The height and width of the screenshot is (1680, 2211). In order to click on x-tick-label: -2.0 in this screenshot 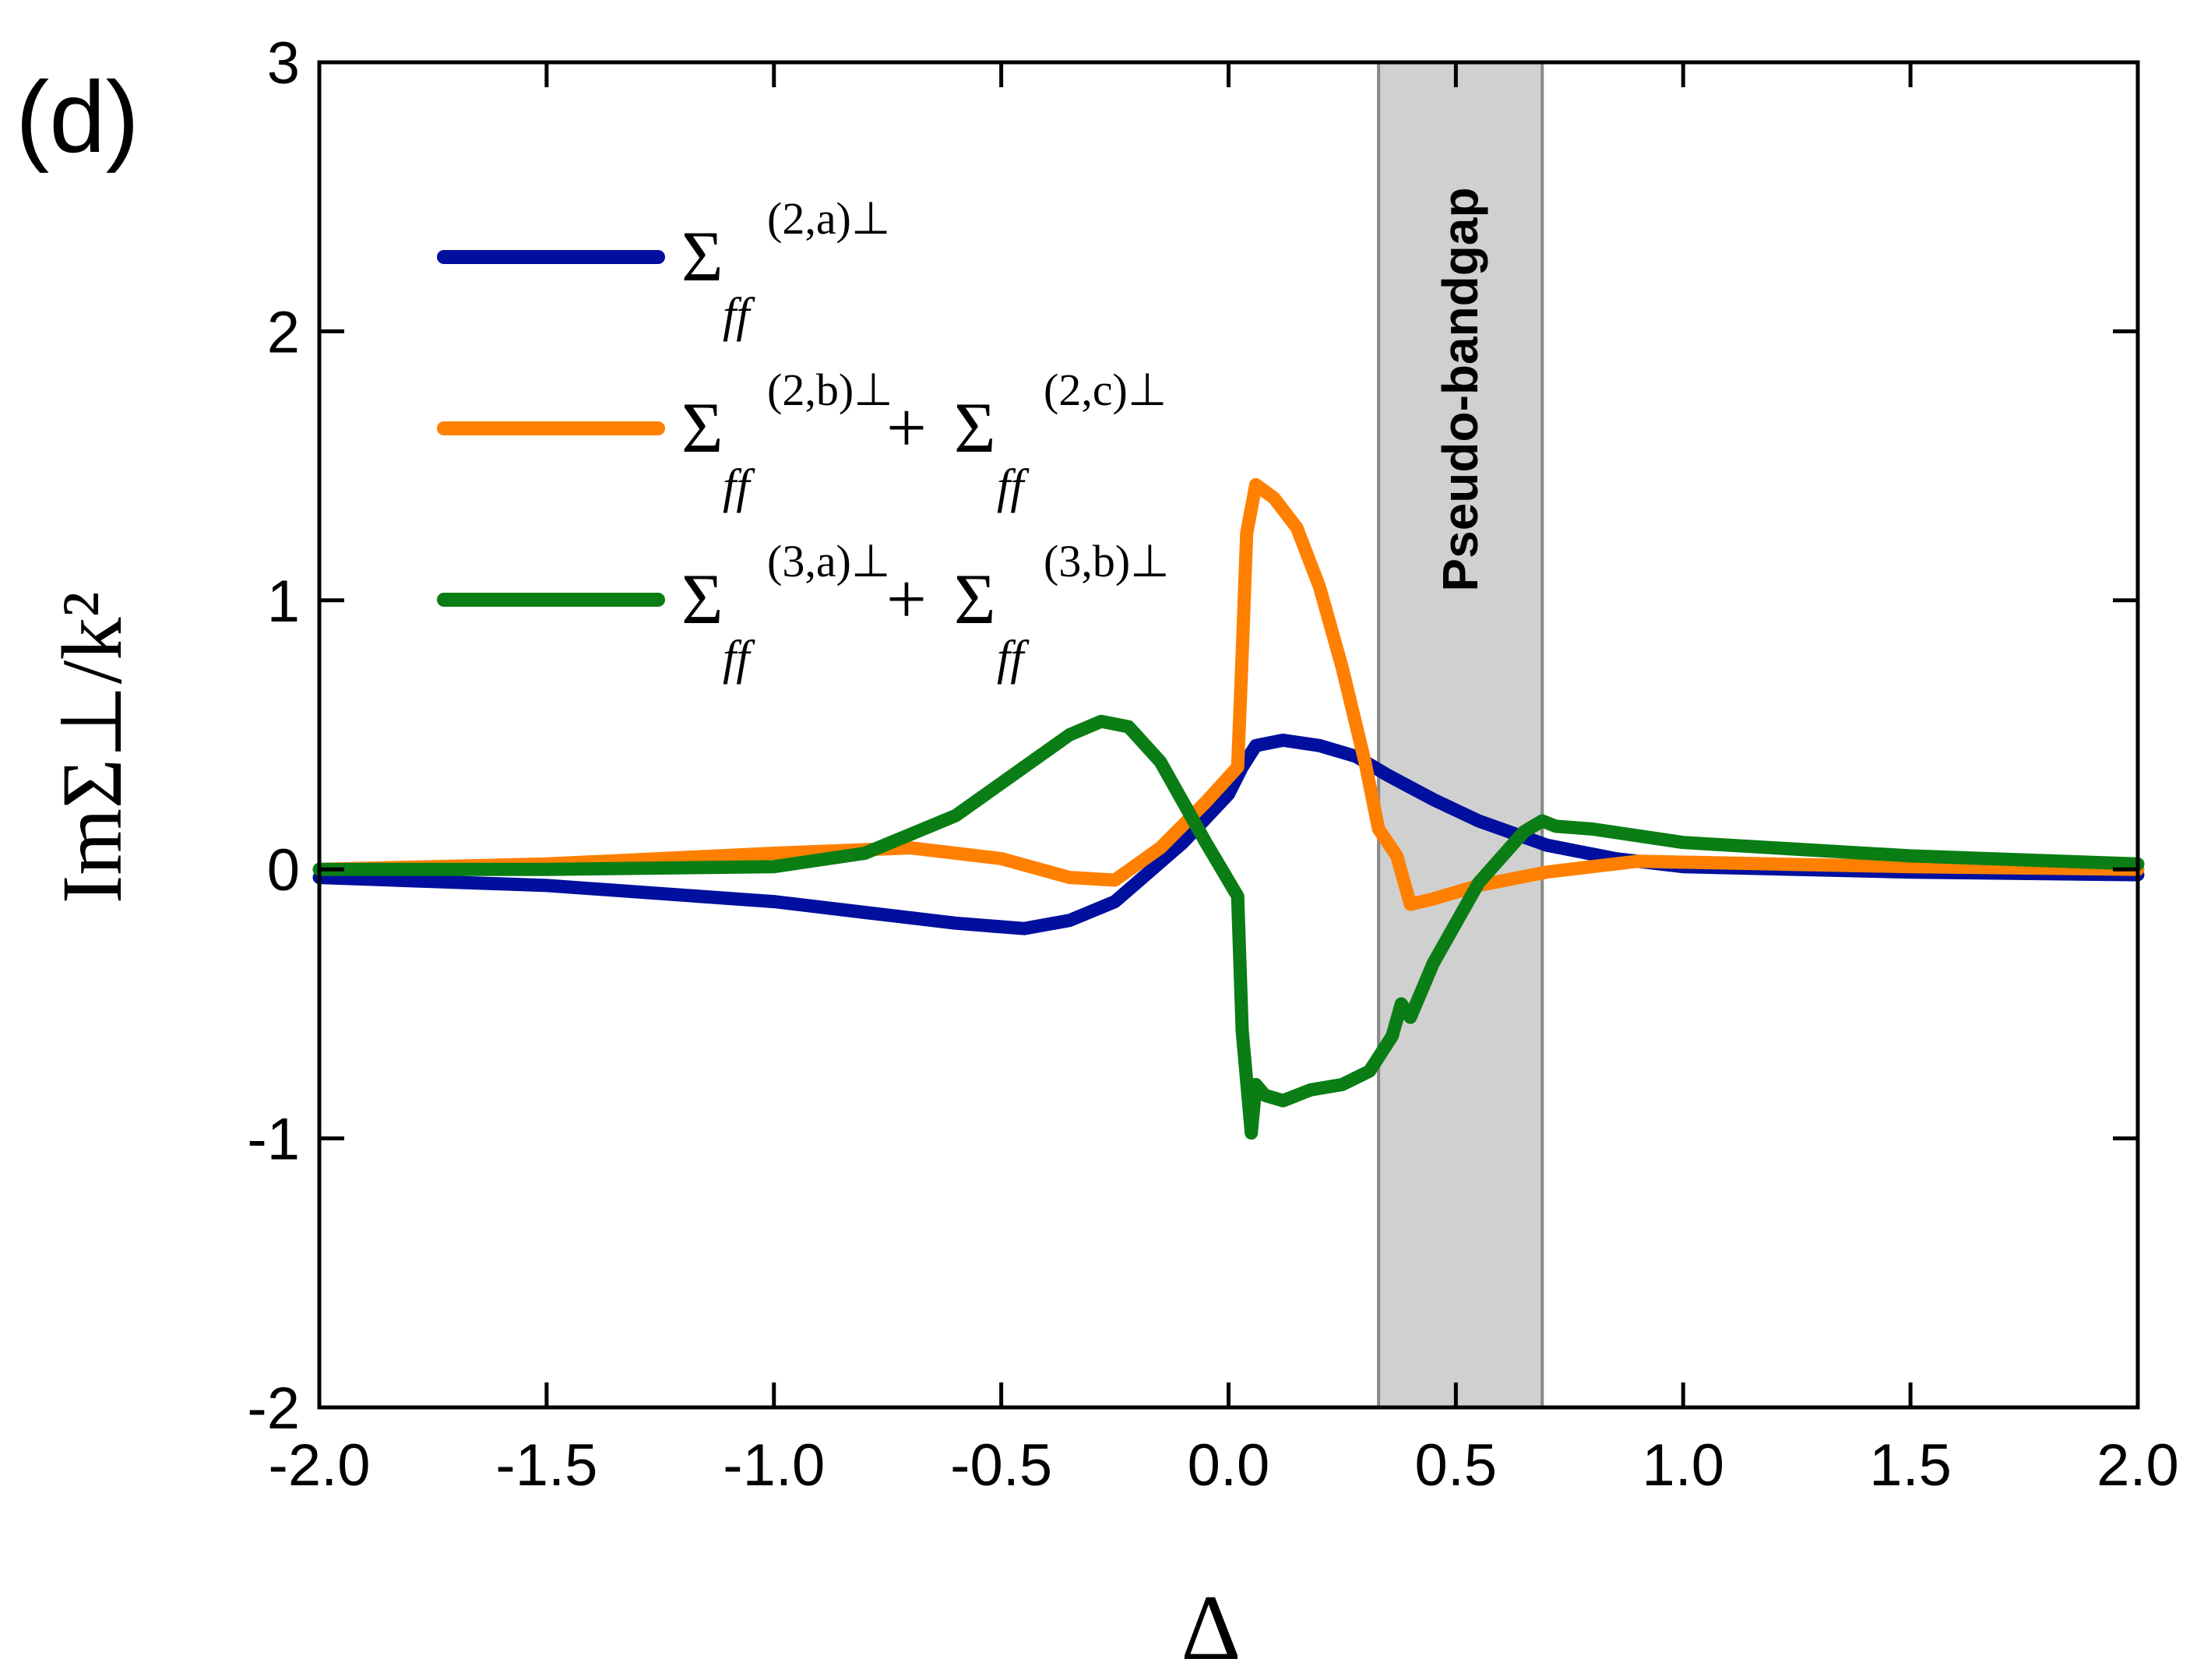, I will do `click(320, 1465)`.